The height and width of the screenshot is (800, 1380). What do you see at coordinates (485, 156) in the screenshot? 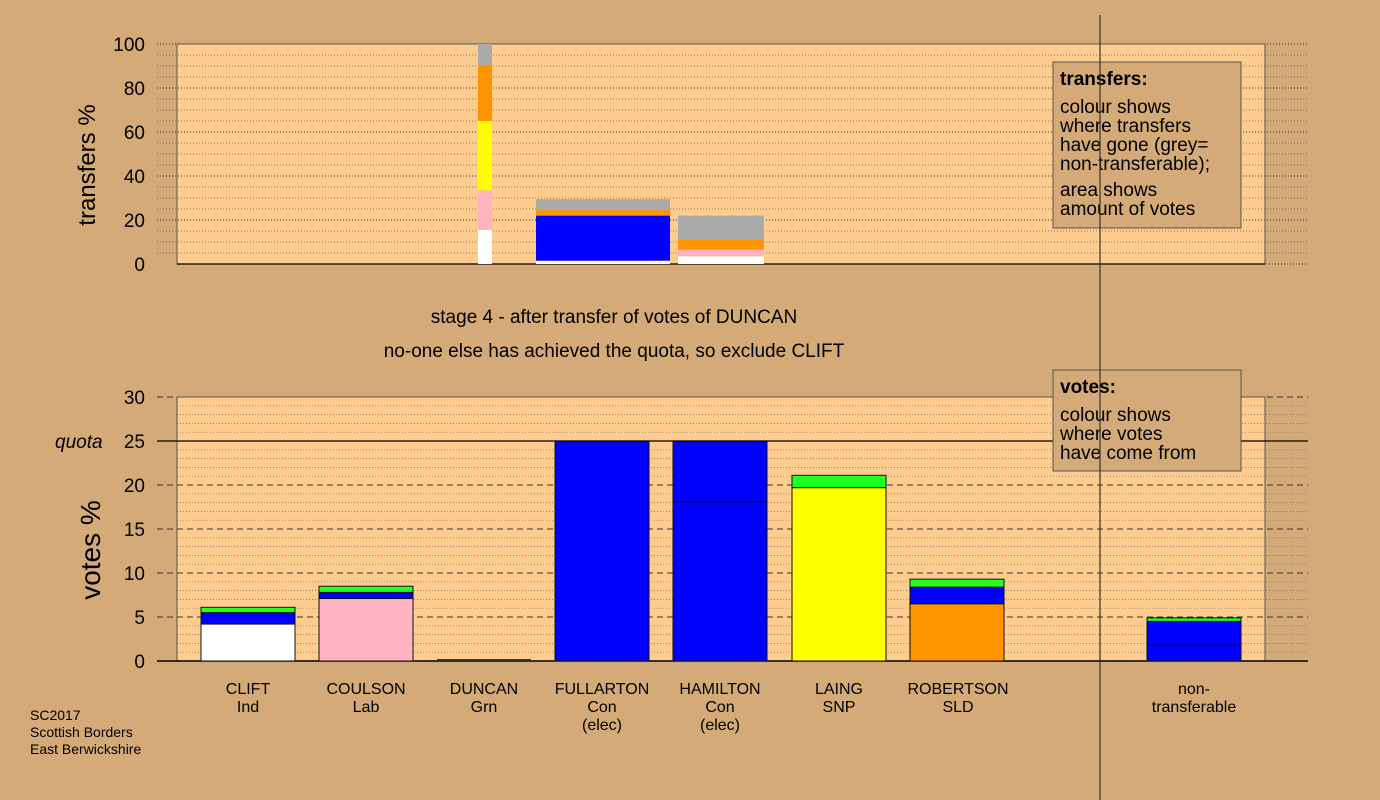
I see `transfer-segment-duncan-yellow` at bounding box center [485, 156].